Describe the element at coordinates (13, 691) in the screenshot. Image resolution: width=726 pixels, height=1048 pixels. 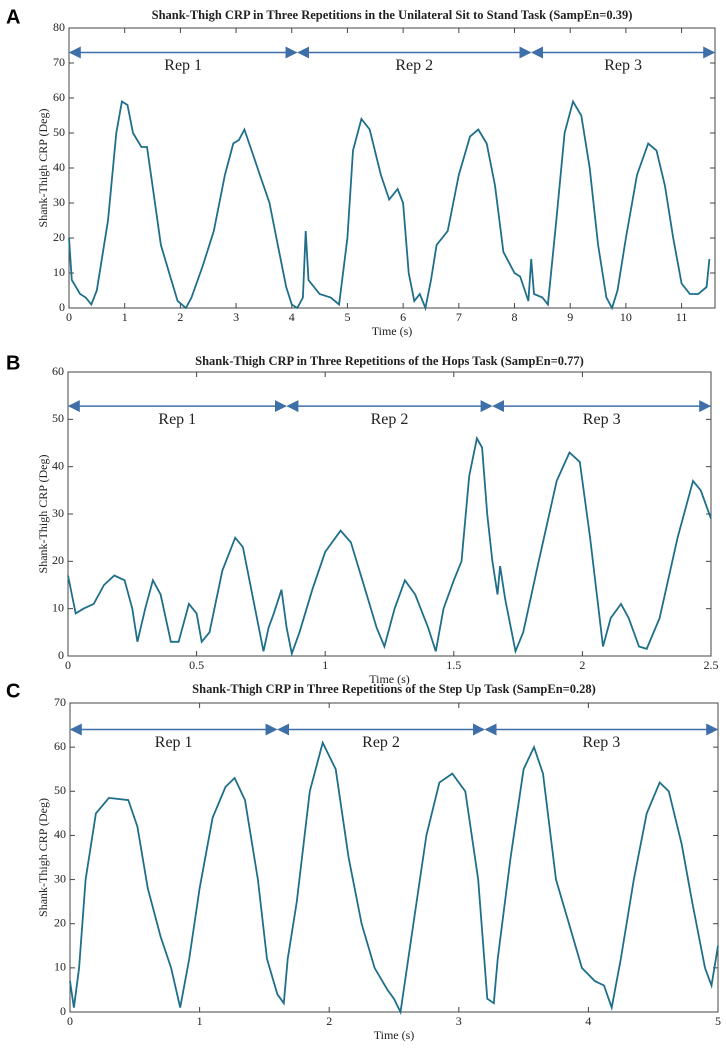
I see `panel-label: C` at that location.